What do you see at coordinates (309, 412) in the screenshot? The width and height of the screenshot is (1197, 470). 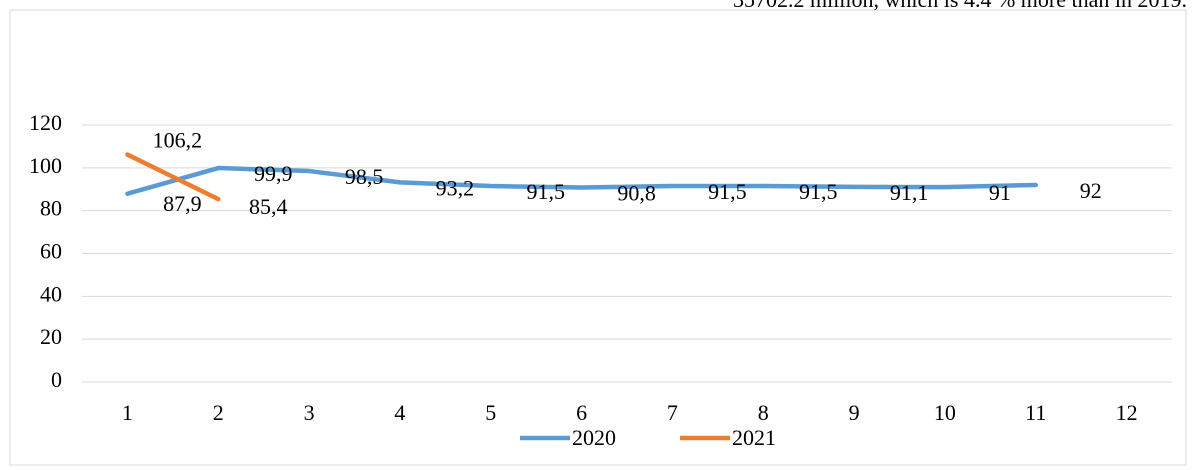 I see `x-tick-label: 3` at bounding box center [309, 412].